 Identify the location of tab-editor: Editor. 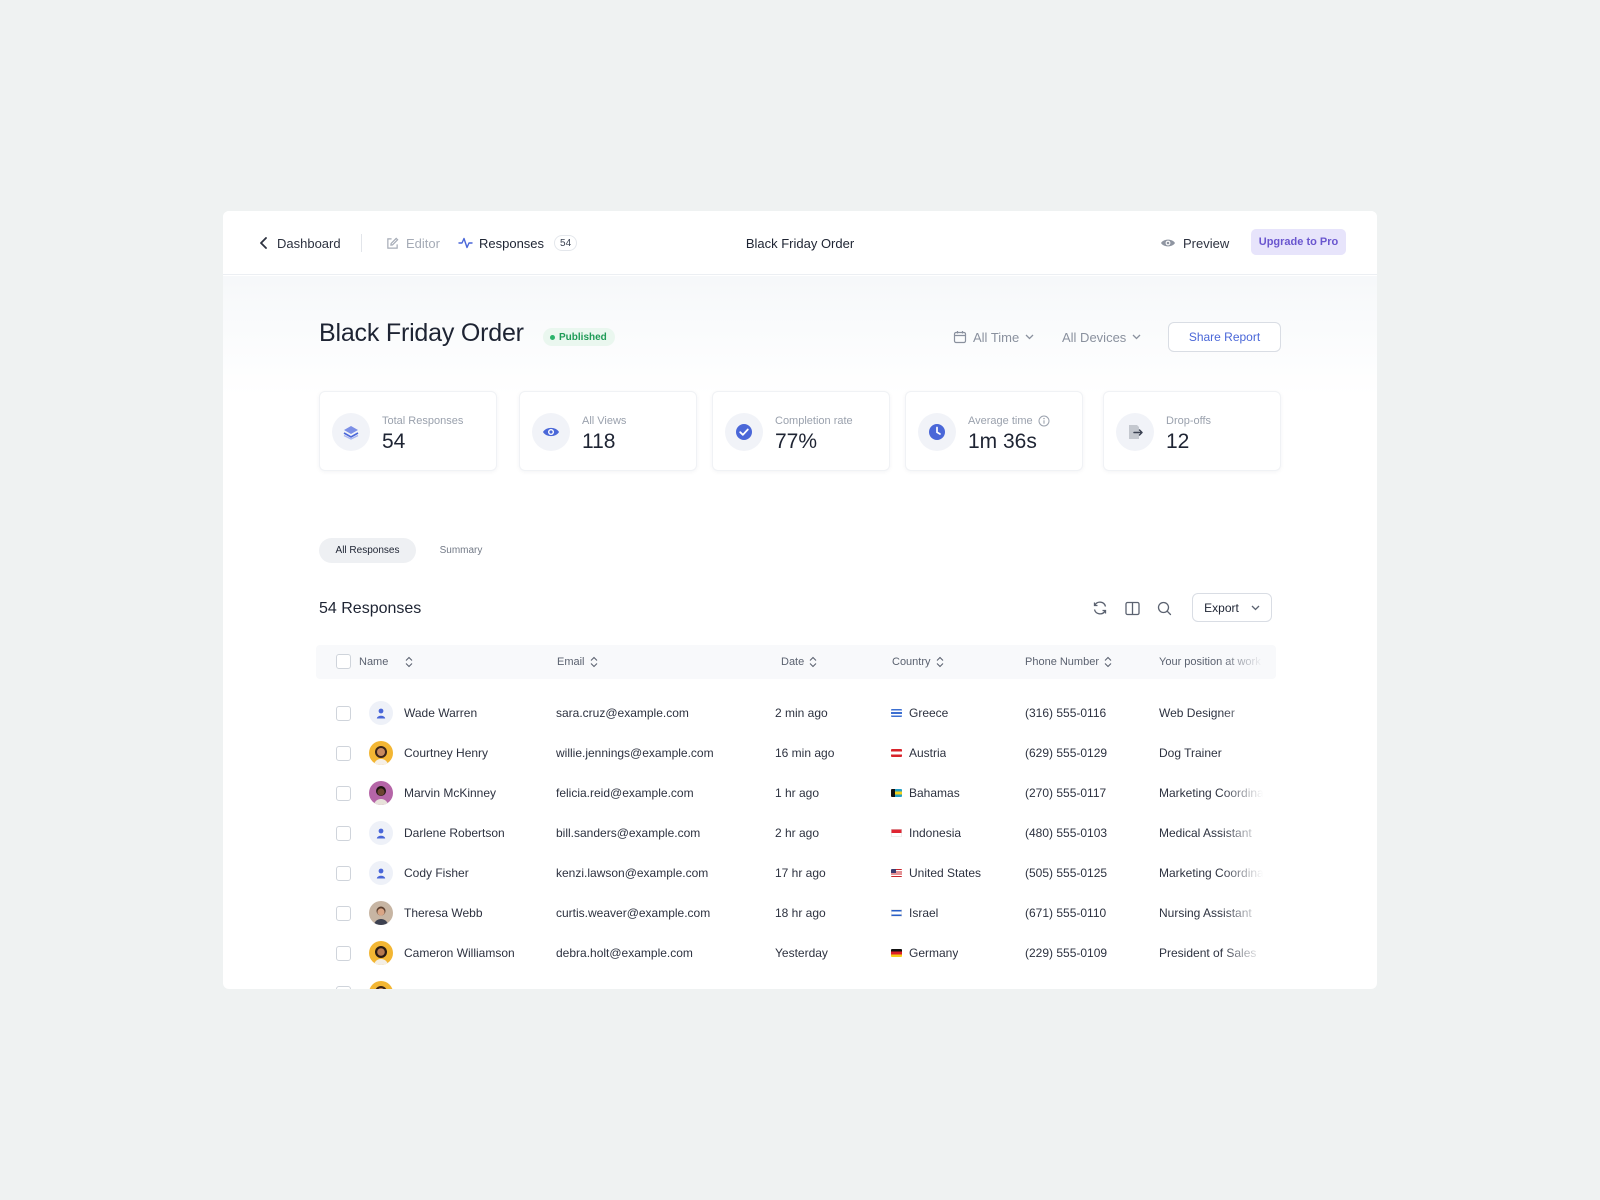
(413, 243).